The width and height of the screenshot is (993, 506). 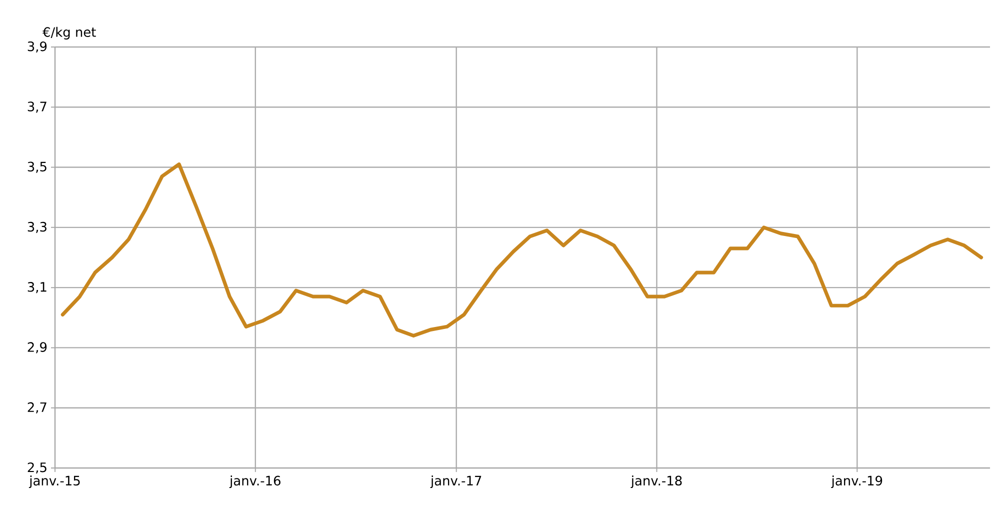 I want to click on x-tick-label: janv.-17, so click(x=456, y=482).